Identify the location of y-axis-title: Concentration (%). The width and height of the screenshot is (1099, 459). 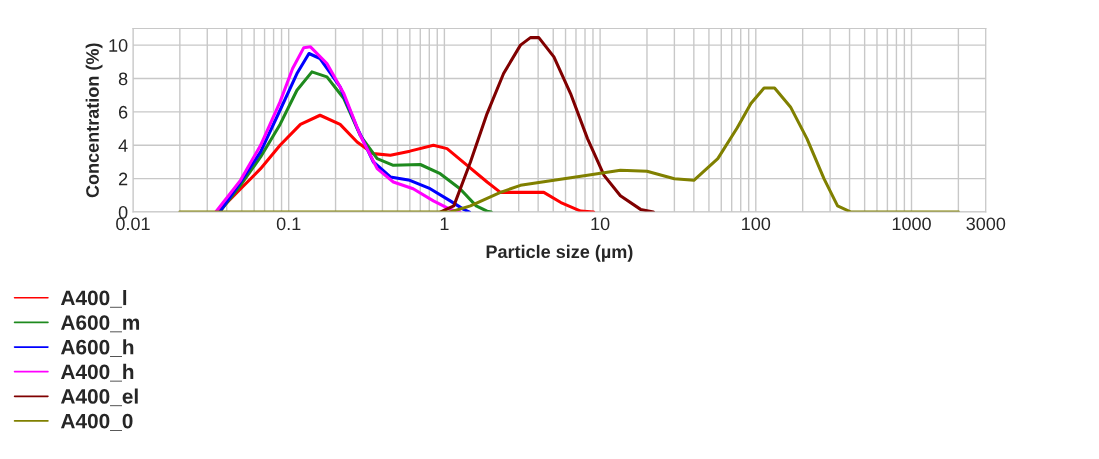
(94, 120).